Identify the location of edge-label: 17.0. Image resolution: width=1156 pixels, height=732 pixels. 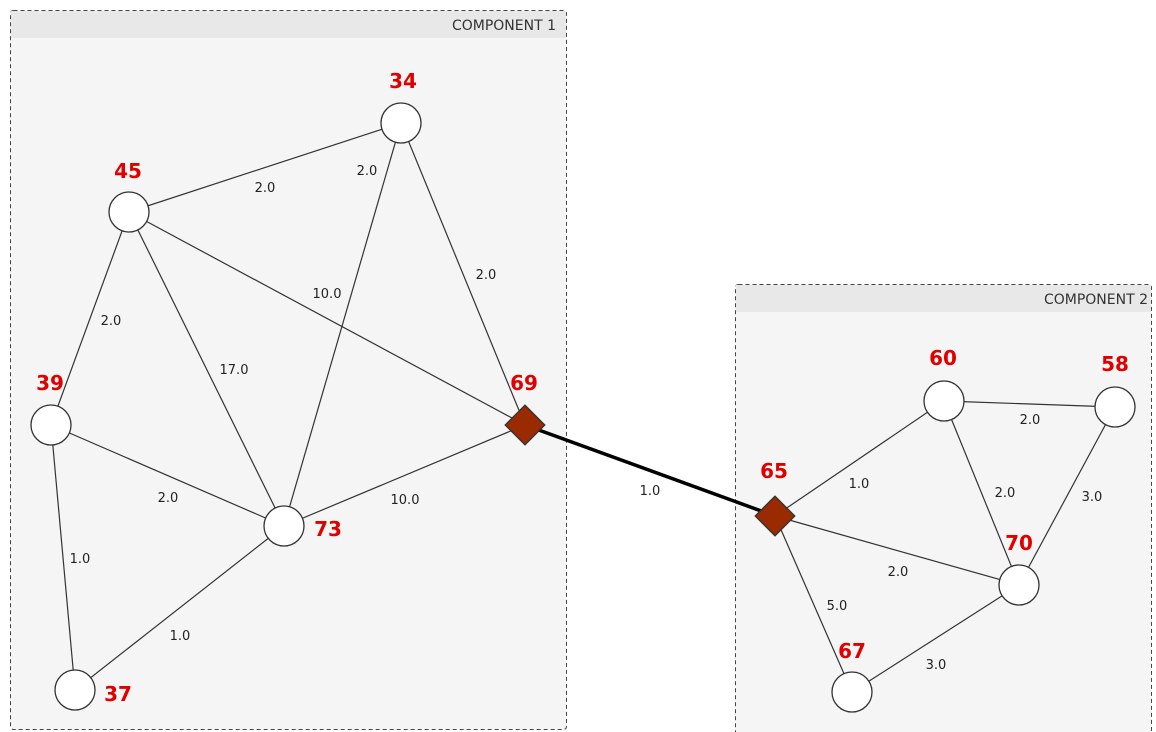
(234, 370).